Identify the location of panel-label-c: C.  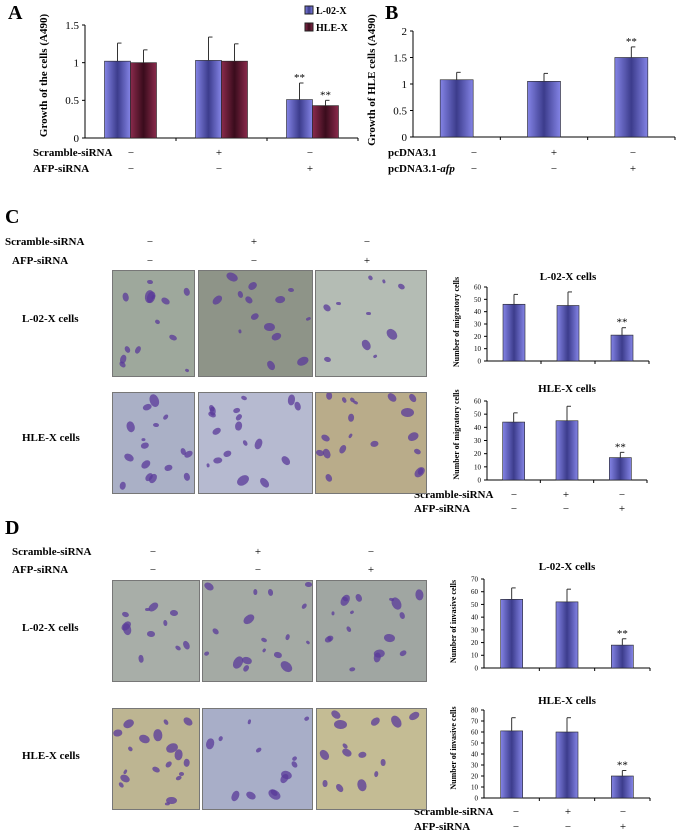
(12, 217).